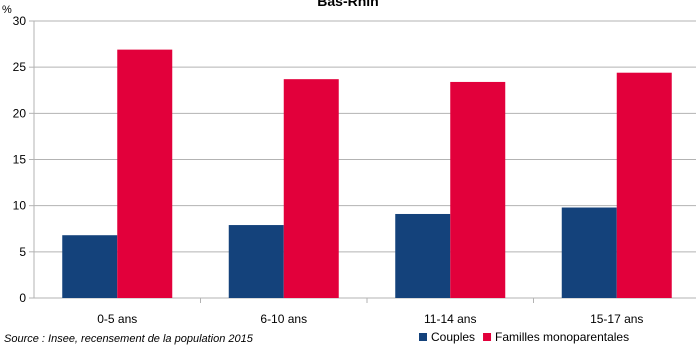 The width and height of the screenshot is (696, 345). I want to click on legend: Couples Familles monoparentales, so click(524, 337).